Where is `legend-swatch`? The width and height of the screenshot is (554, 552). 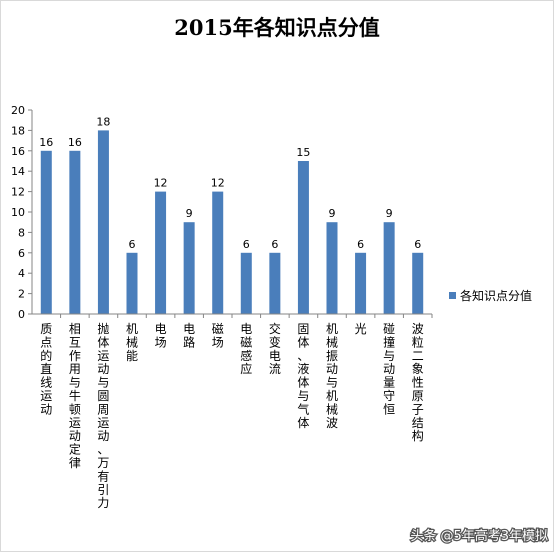 legend-swatch is located at coordinates (452, 295).